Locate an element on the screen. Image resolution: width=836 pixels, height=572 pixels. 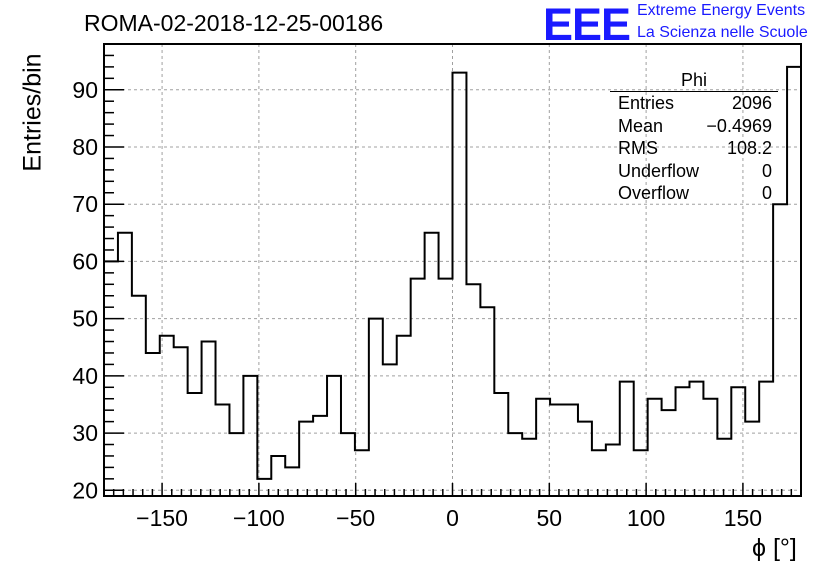
stats-title: Phi is located at coordinates (694, 81).